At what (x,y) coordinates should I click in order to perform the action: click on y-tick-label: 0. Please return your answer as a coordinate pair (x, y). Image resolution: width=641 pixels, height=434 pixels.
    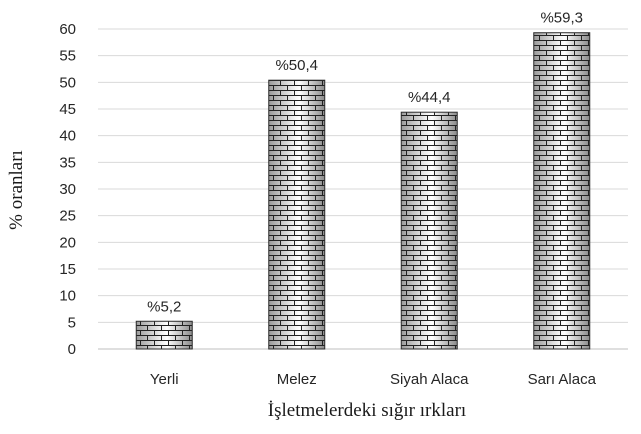
    Looking at the image, I should click on (72, 349).